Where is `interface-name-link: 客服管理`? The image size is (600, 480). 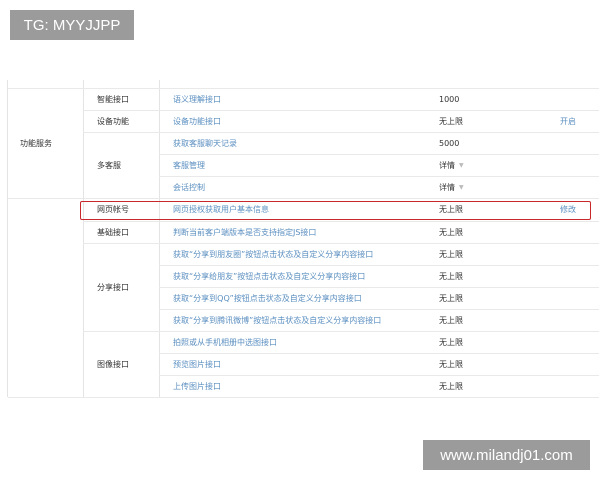 interface-name-link: 客服管理 is located at coordinates (189, 165).